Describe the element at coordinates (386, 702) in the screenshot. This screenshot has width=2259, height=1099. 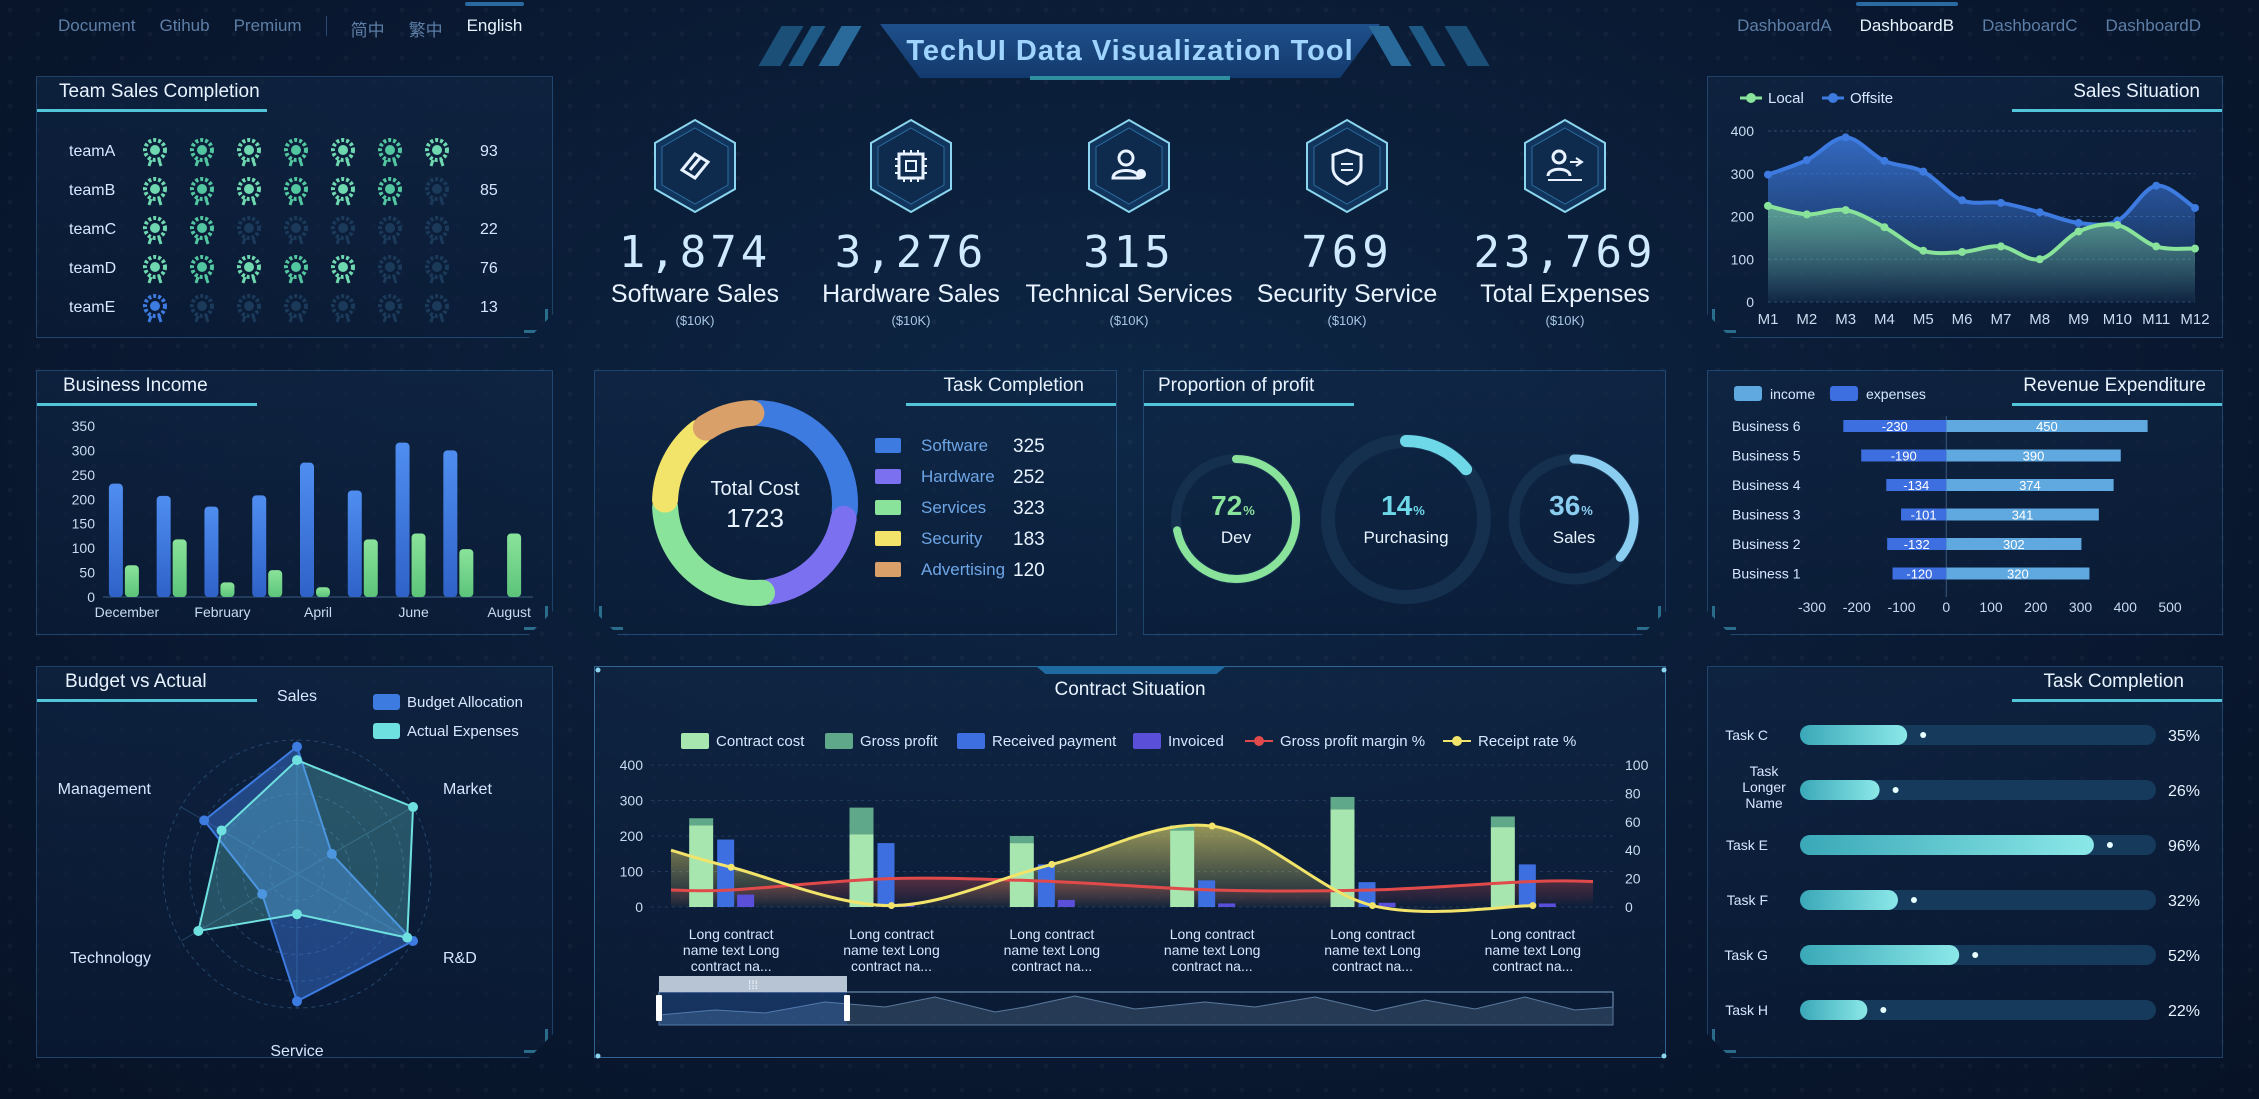
I see `legend-swatch` at that location.